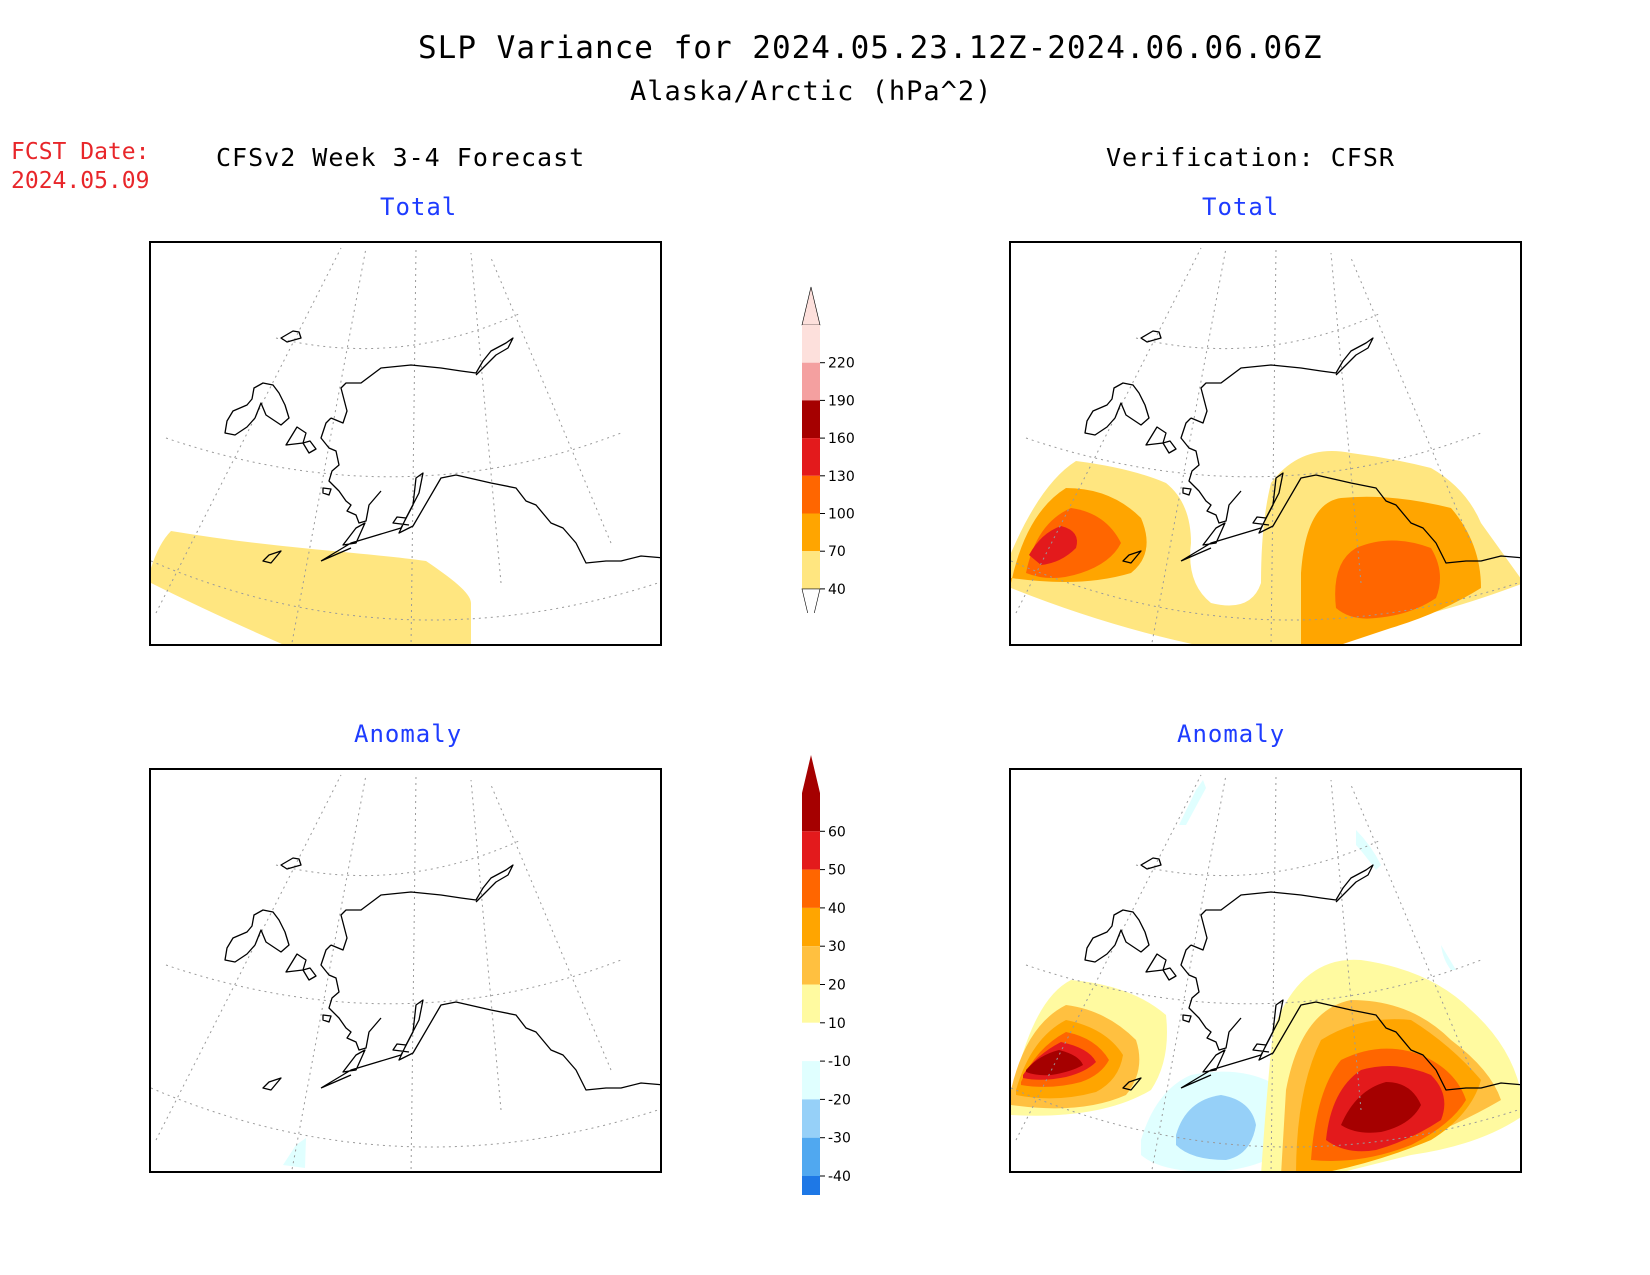 This screenshot has width=1650, height=1275. What do you see at coordinates (841, 477) in the screenshot?
I see `colorbar-tick-label: 130` at bounding box center [841, 477].